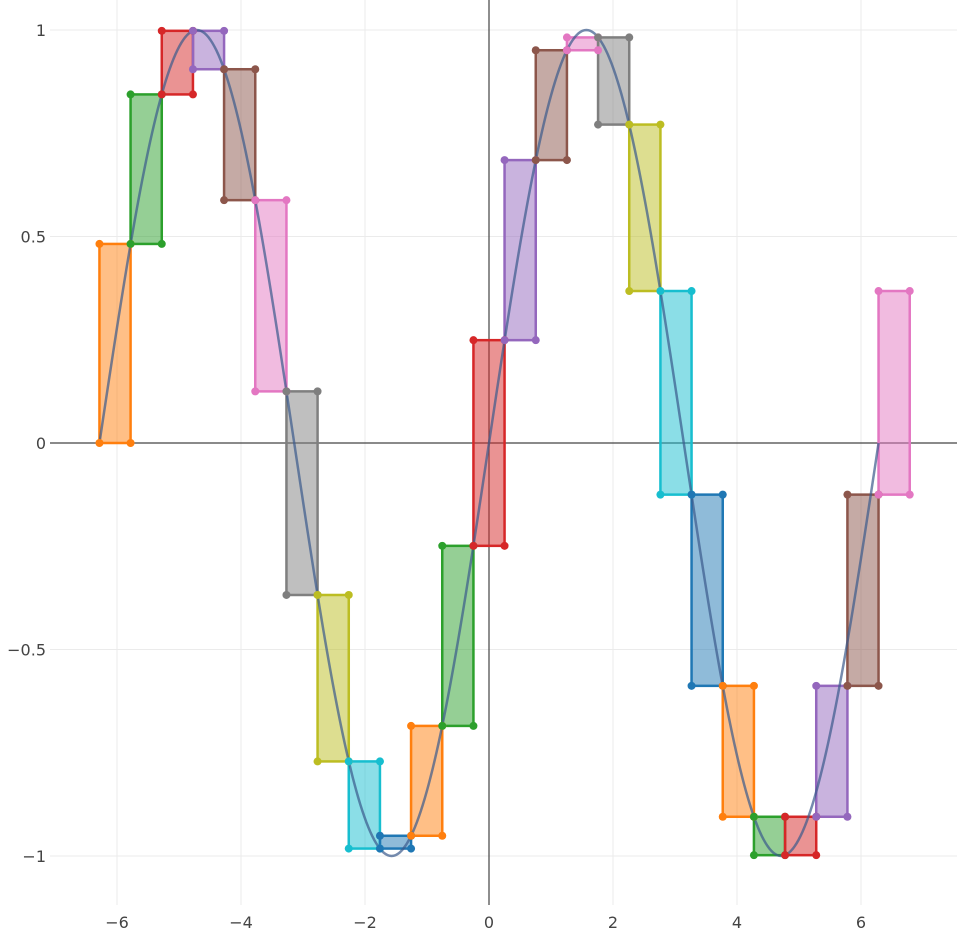 This screenshot has height=945, width=964. What do you see at coordinates (26, 650) in the screenshot?
I see `y-tick-label: −0.5` at bounding box center [26, 650].